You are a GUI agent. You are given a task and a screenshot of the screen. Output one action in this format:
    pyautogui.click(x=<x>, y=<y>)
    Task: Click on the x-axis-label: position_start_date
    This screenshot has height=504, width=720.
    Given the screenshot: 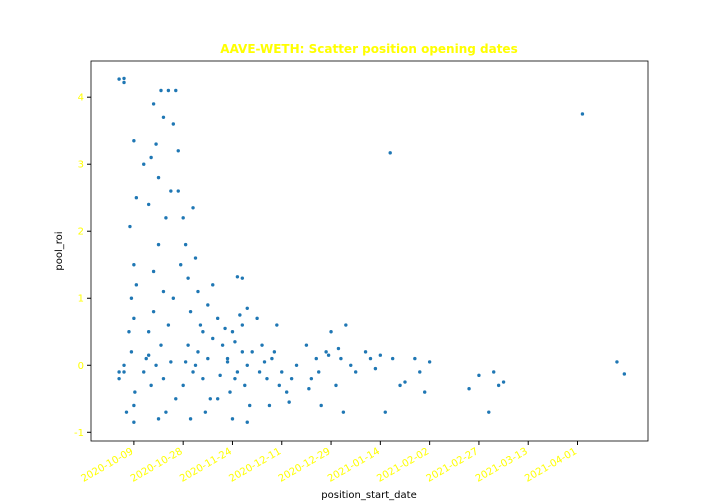 What is the action you would take?
    pyautogui.click(x=368, y=495)
    